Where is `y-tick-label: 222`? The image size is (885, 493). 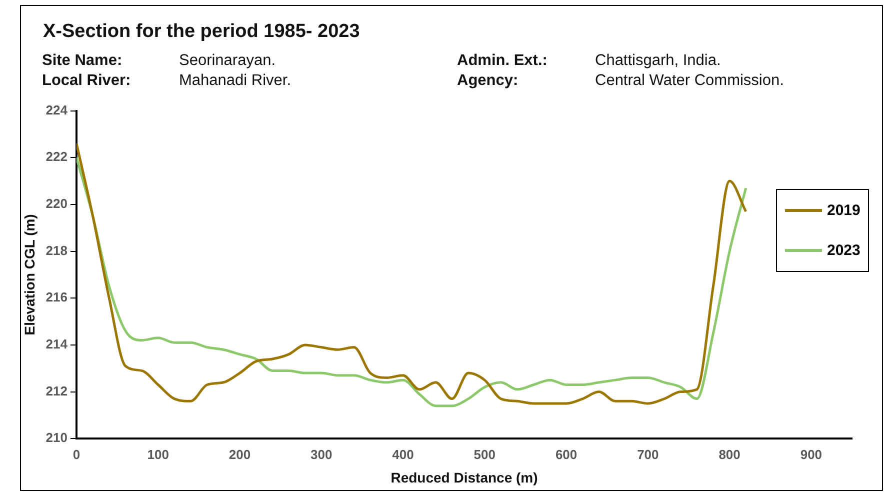
y-tick-label: 222 is located at coordinates (57, 156).